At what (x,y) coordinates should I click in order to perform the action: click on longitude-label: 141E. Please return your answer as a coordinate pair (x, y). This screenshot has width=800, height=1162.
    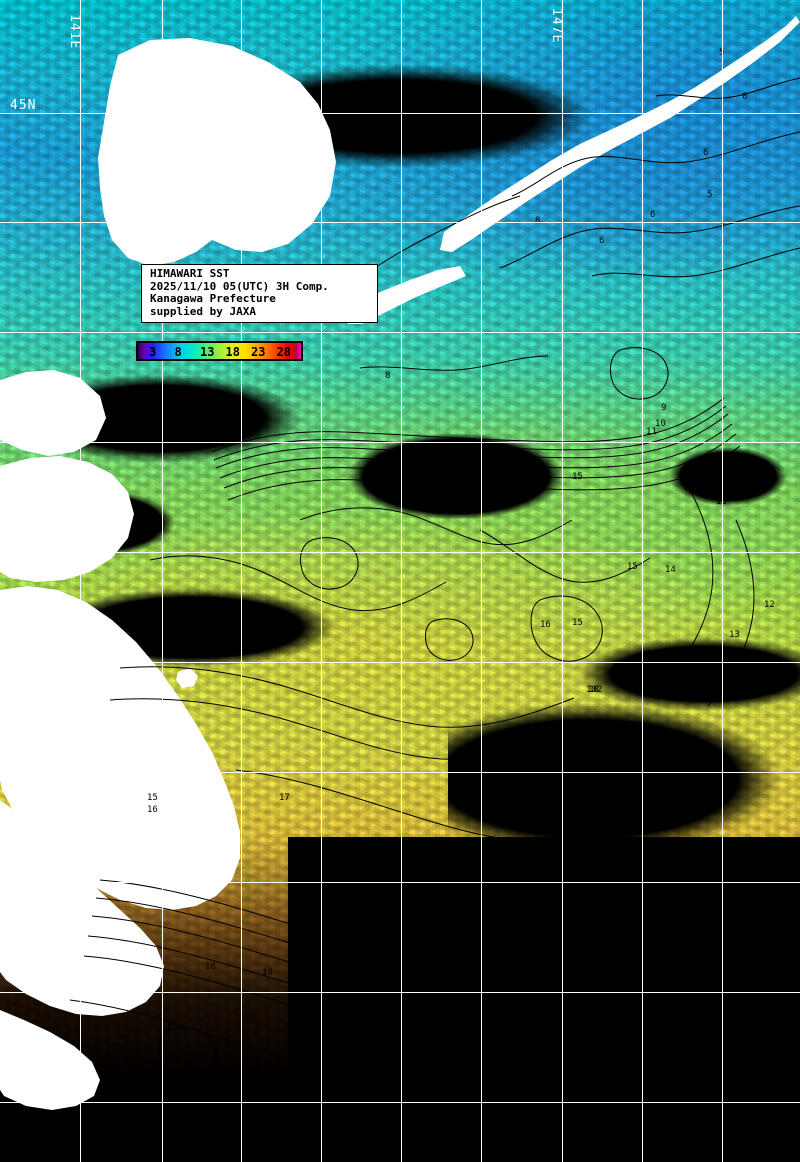
    Looking at the image, I should click on (74, 32).